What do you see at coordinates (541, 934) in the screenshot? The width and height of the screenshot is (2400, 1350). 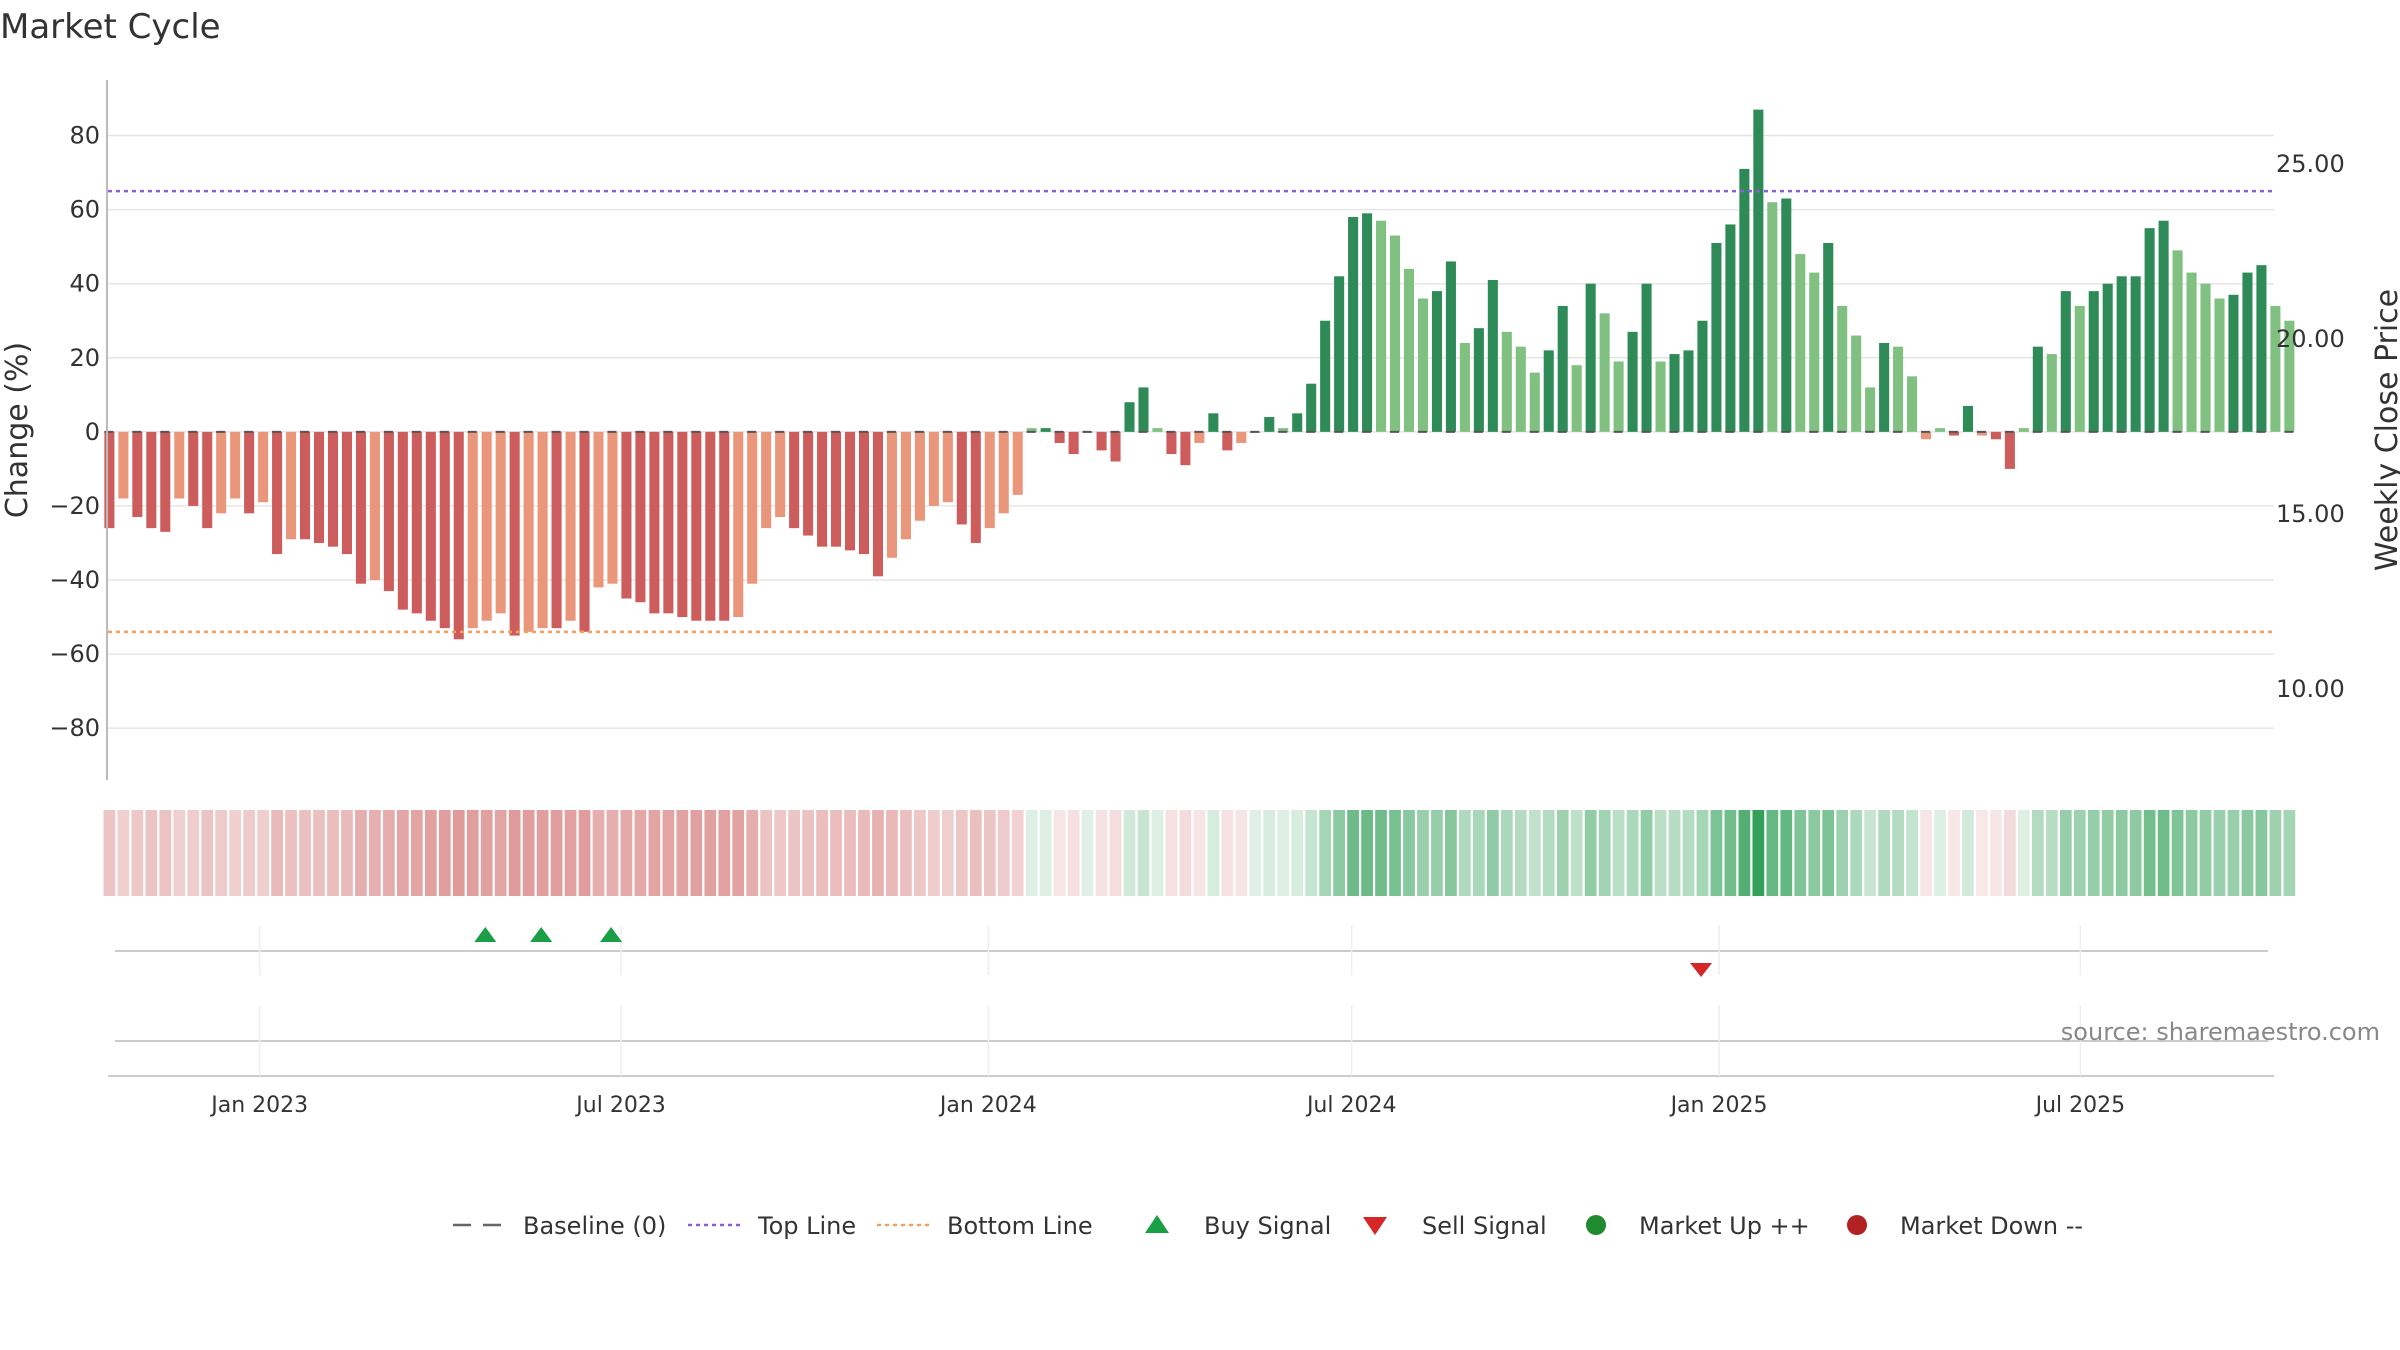 I see `buy-signal-marker` at bounding box center [541, 934].